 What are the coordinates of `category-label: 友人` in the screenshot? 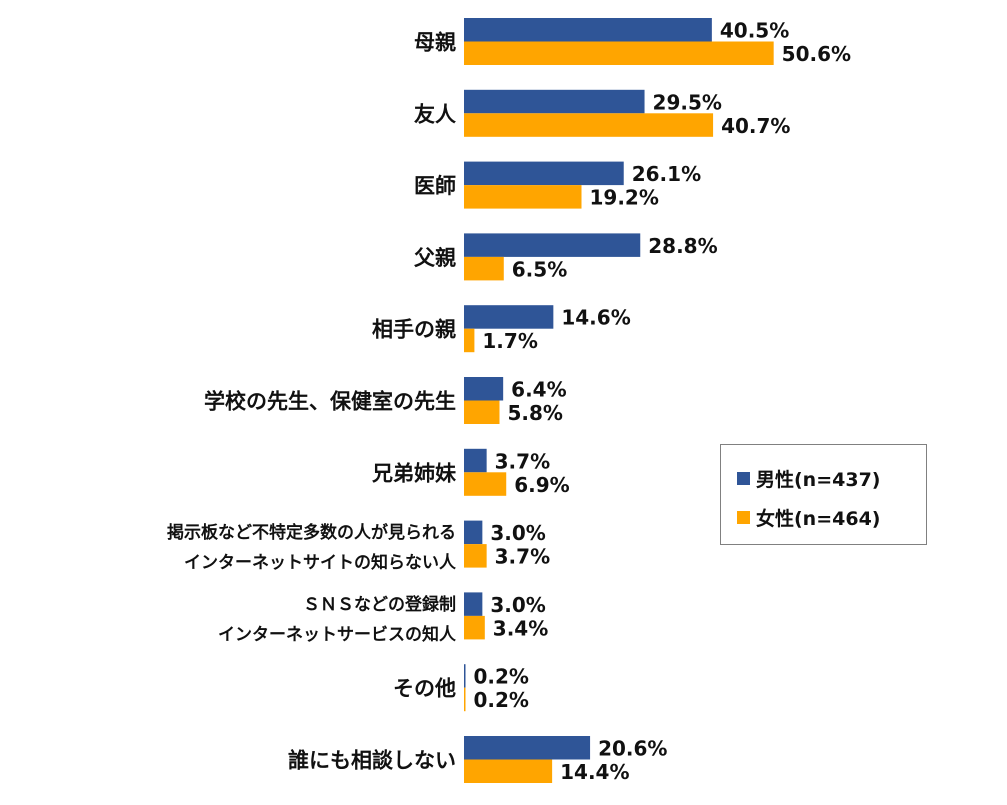 It's located at (435, 114).